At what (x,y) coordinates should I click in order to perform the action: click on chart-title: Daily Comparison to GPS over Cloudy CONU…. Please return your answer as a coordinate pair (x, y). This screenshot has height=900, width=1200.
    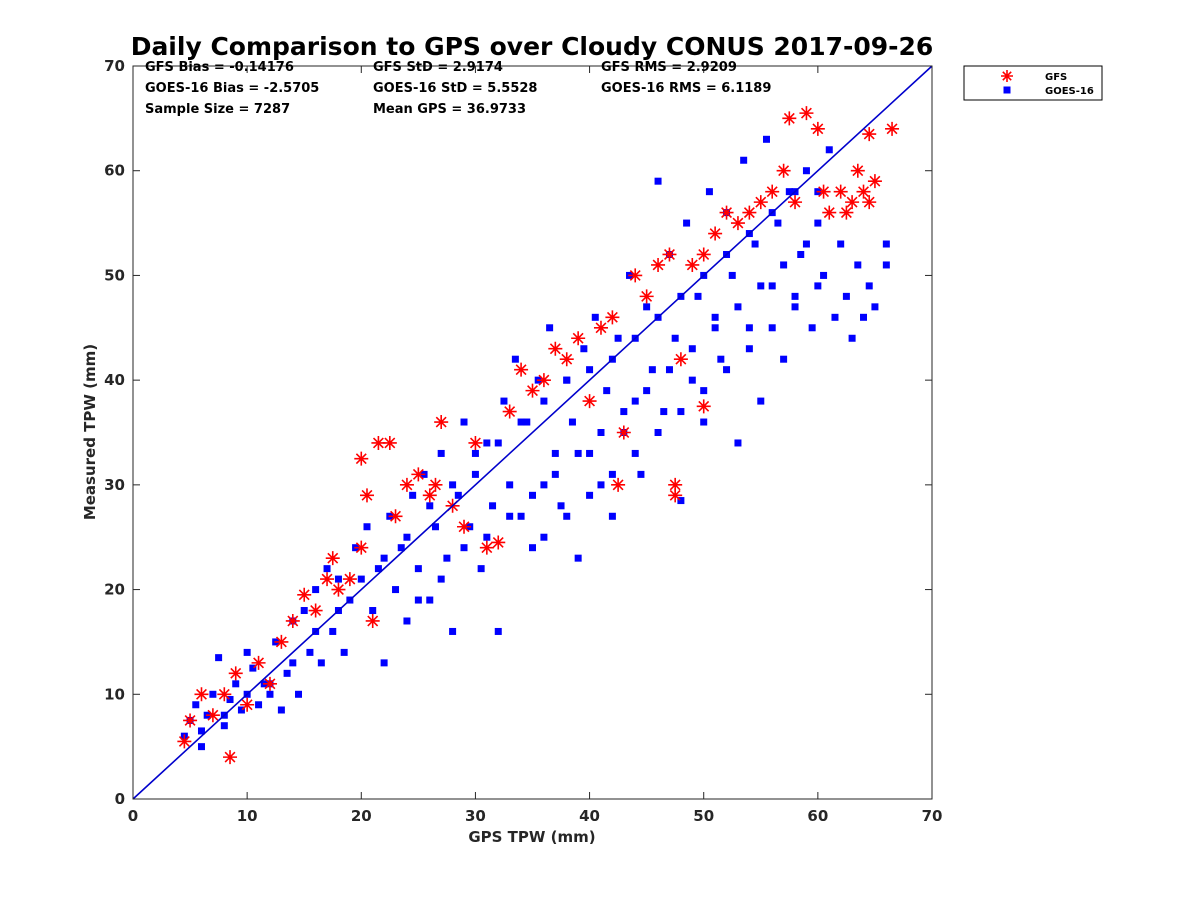
    Looking at the image, I should click on (532, 46).